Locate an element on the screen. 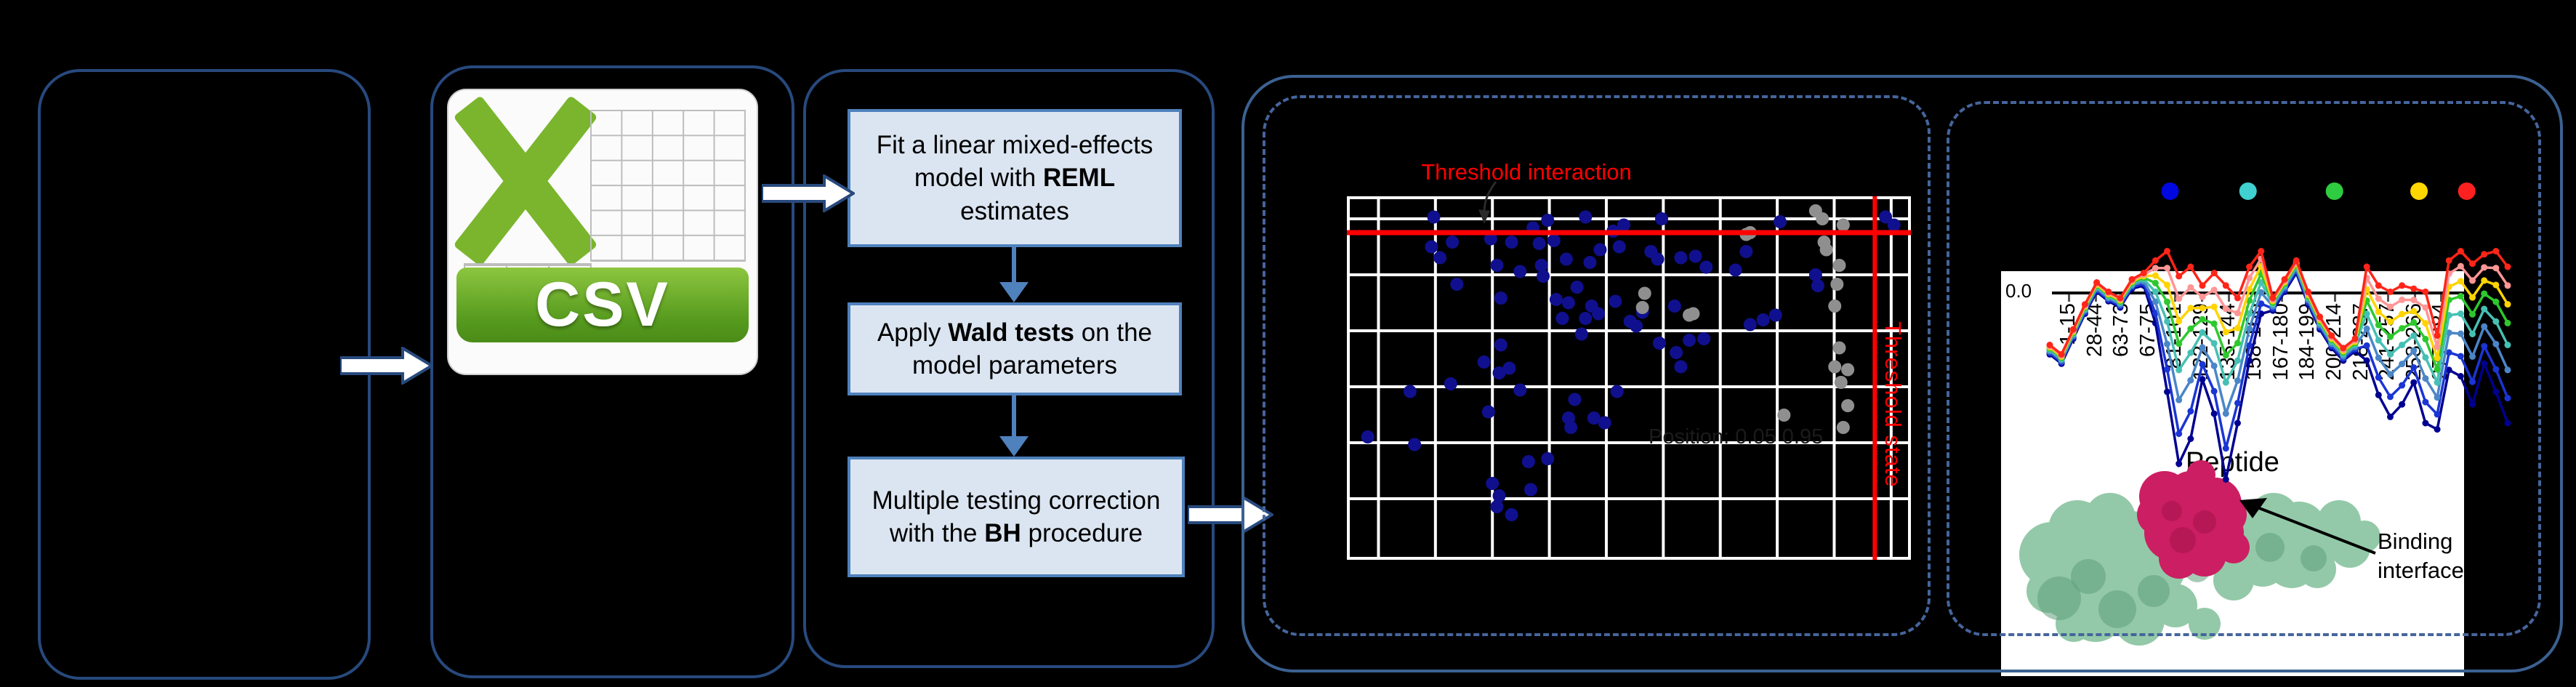  csv-panel is located at coordinates (612, 371).